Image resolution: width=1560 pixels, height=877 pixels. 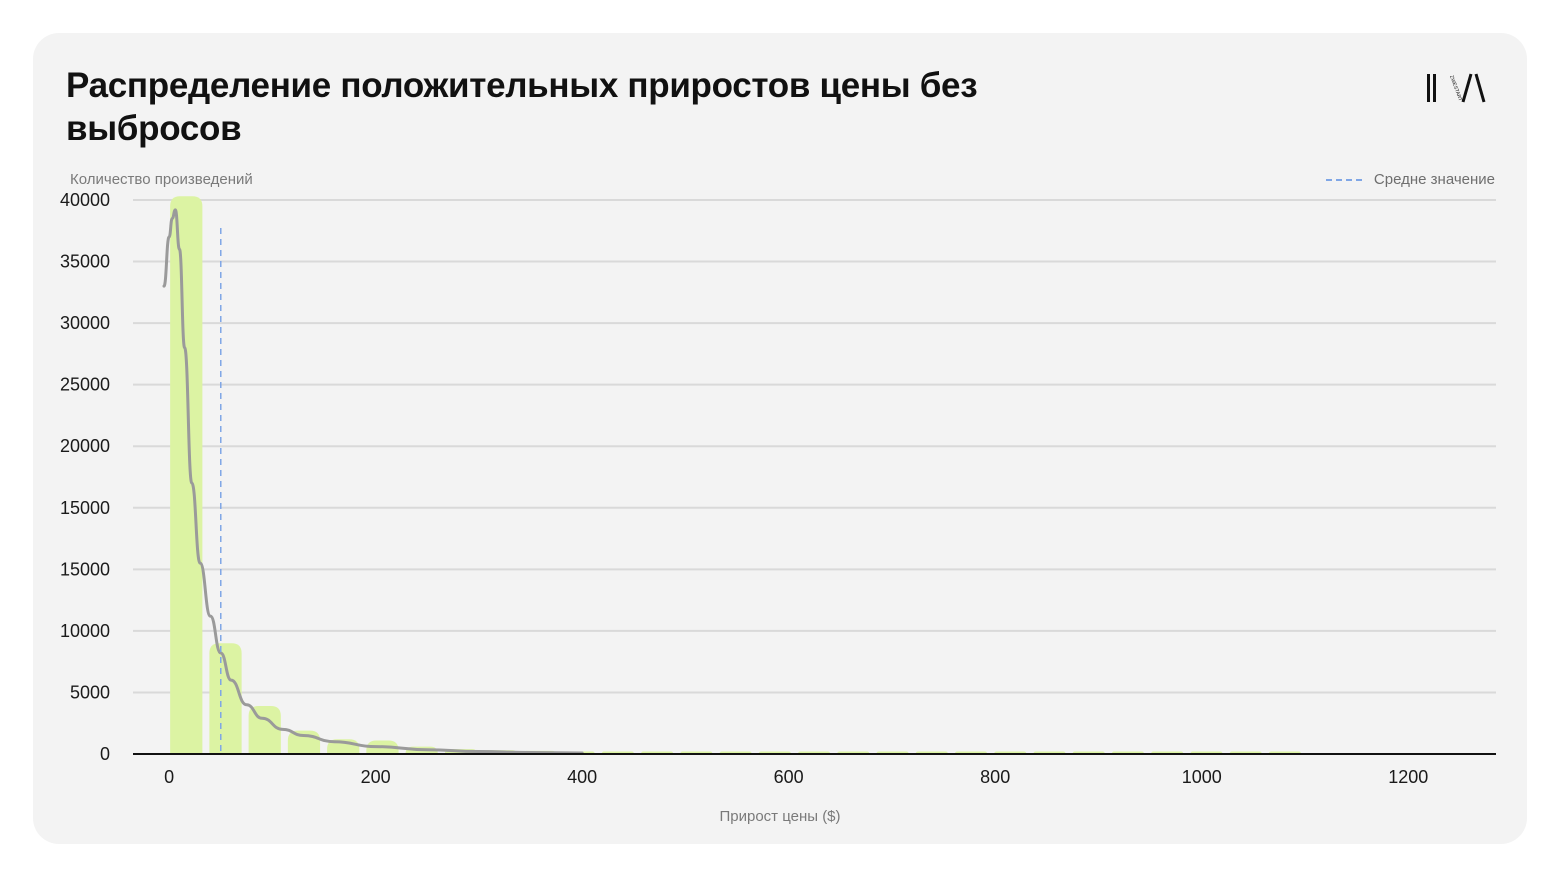 I want to click on y-tick-label: 20000, so click(x=85, y=446).